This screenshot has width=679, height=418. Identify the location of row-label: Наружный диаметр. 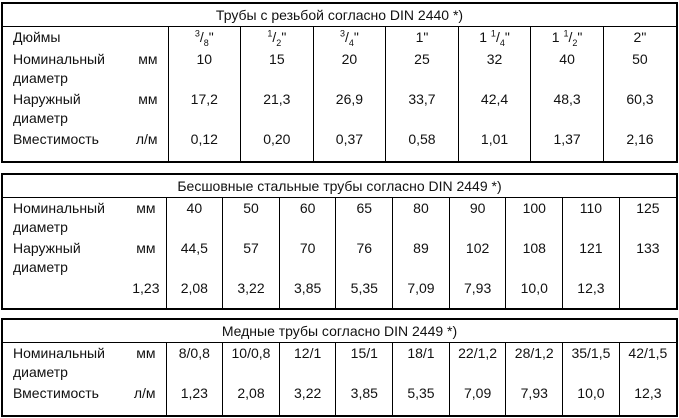
(47, 108).